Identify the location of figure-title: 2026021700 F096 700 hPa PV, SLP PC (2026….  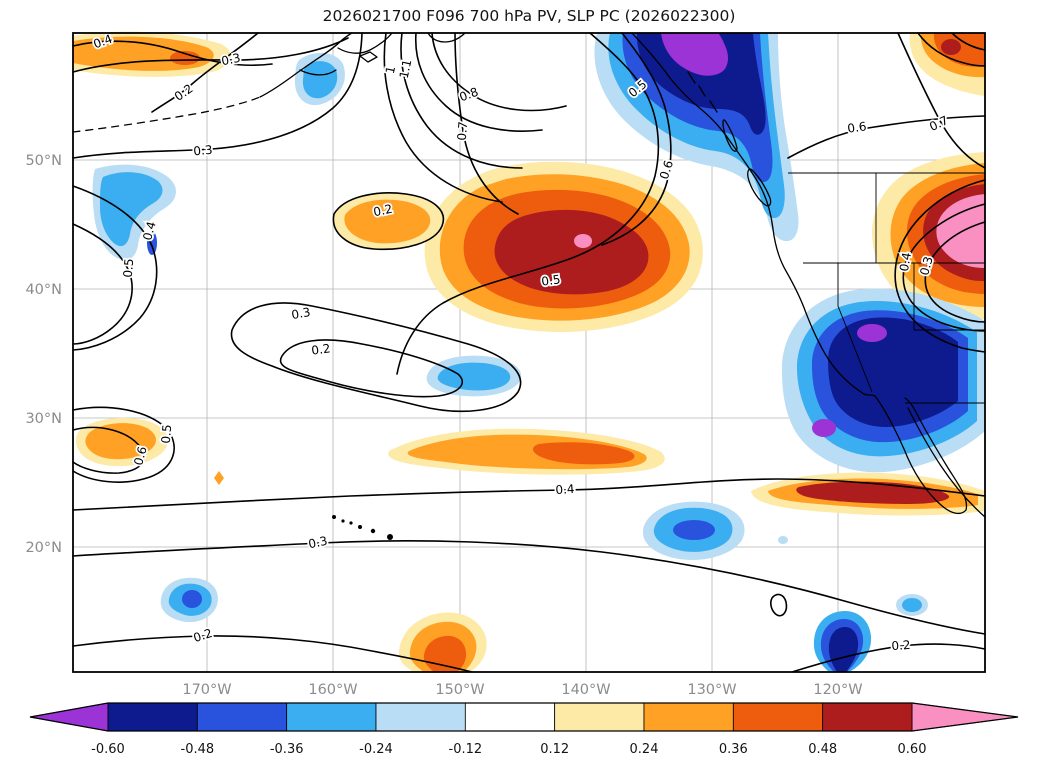
(529, 16).